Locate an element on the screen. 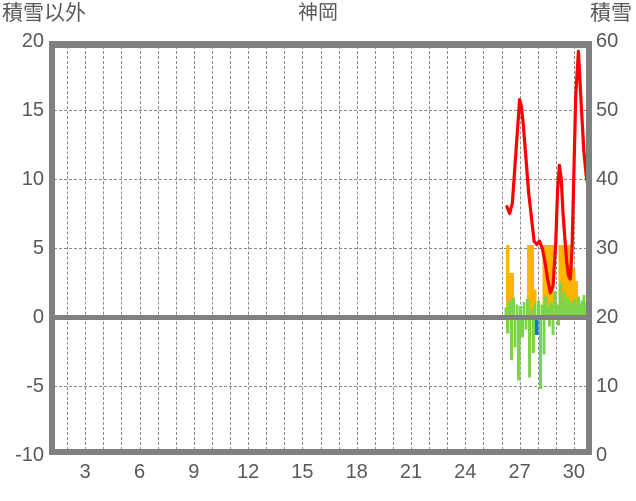  right-tick-label: 20 is located at coordinates (607, 317).